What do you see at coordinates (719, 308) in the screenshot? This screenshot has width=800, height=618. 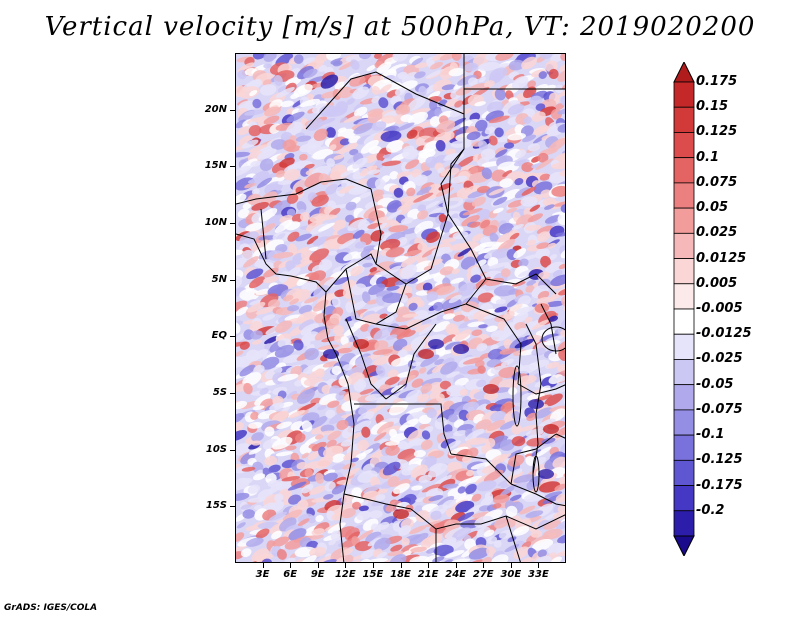 I see `colorbar-label: -0.005` at bounding box center [719, 308].